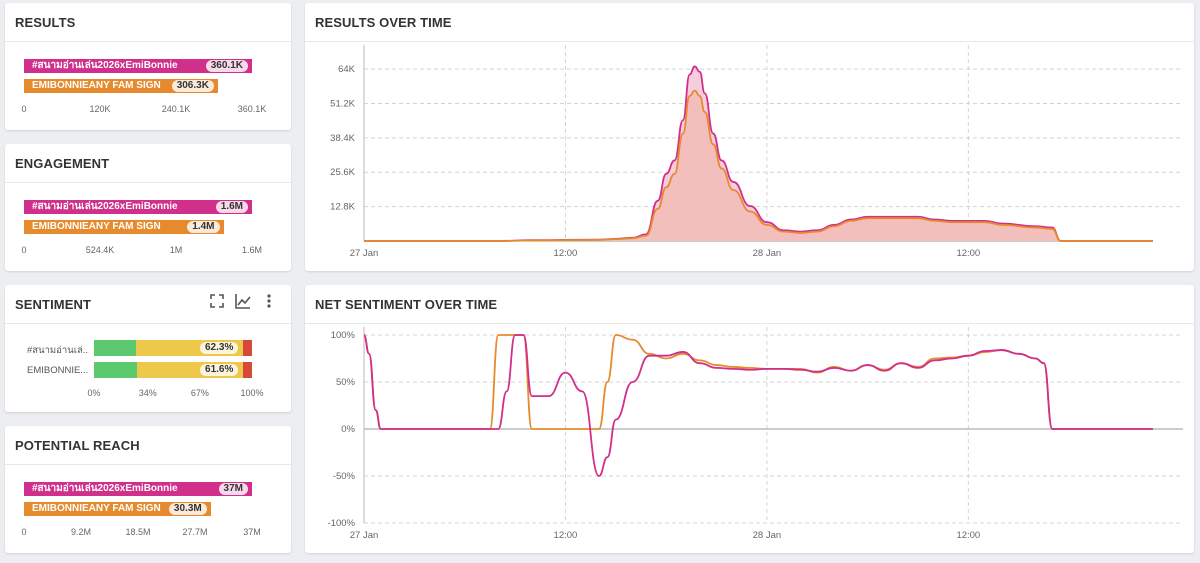 This screenshot has height=563, width=1200. I want to click on y-tick-label: 38.4K, so click(342, 138).